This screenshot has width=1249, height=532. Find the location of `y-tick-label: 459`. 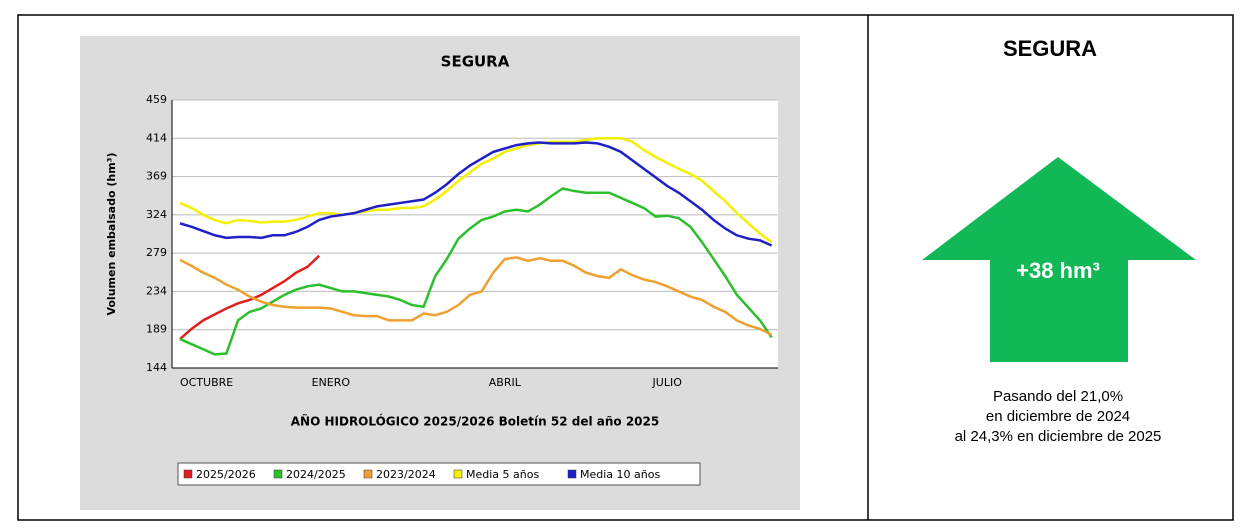

y-tick-label: 459 is located at coordinates (156, 99).